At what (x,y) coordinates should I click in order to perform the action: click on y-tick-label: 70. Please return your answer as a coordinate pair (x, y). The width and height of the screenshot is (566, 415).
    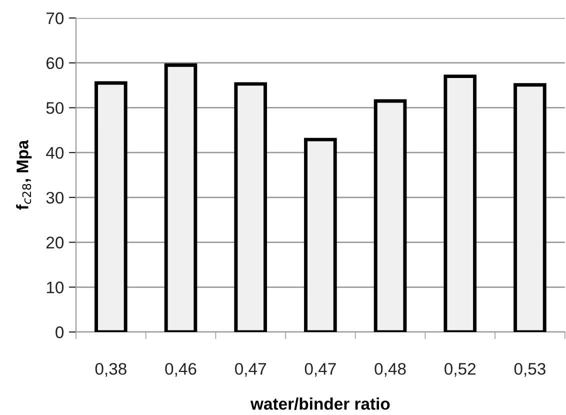
    Looking at the image, I should click on (55, 18).